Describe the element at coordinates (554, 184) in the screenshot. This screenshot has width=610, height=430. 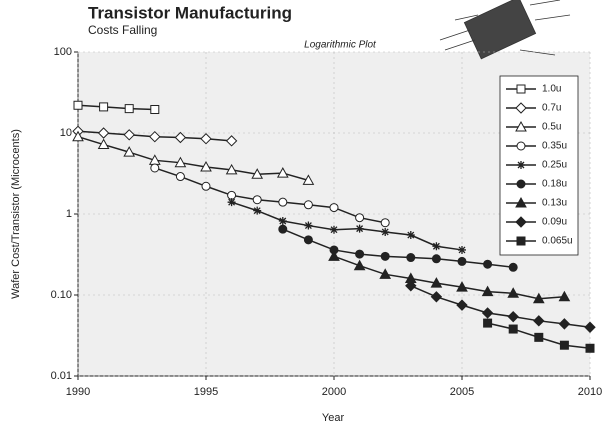
I see `legend-label: 0.18u` at that location.